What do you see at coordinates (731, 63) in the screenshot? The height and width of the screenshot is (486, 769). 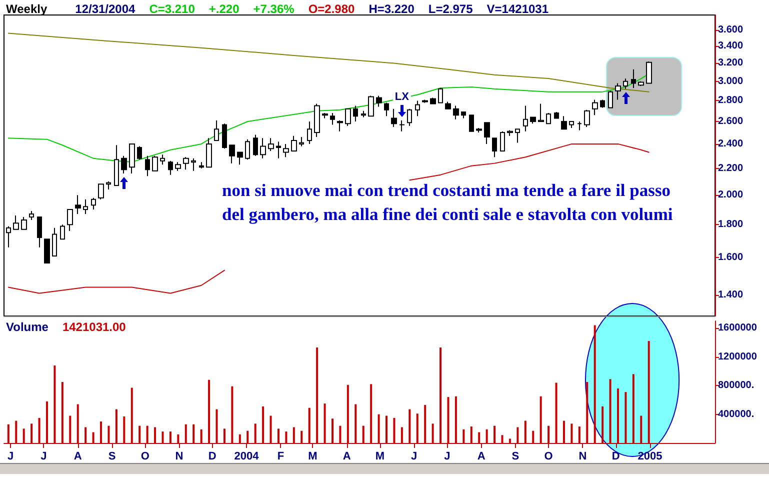 I see `y-tick-label: 3.200` at bounding box center [731, 63].